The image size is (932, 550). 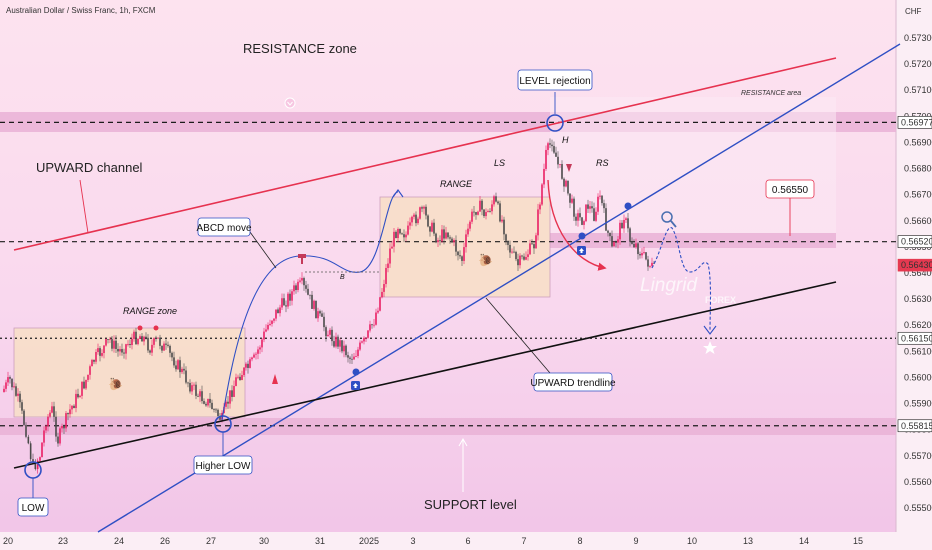 What do you see at coordinates (465, 247) in the screenshot?
I see `range-box` at bounding box center [465, 247].